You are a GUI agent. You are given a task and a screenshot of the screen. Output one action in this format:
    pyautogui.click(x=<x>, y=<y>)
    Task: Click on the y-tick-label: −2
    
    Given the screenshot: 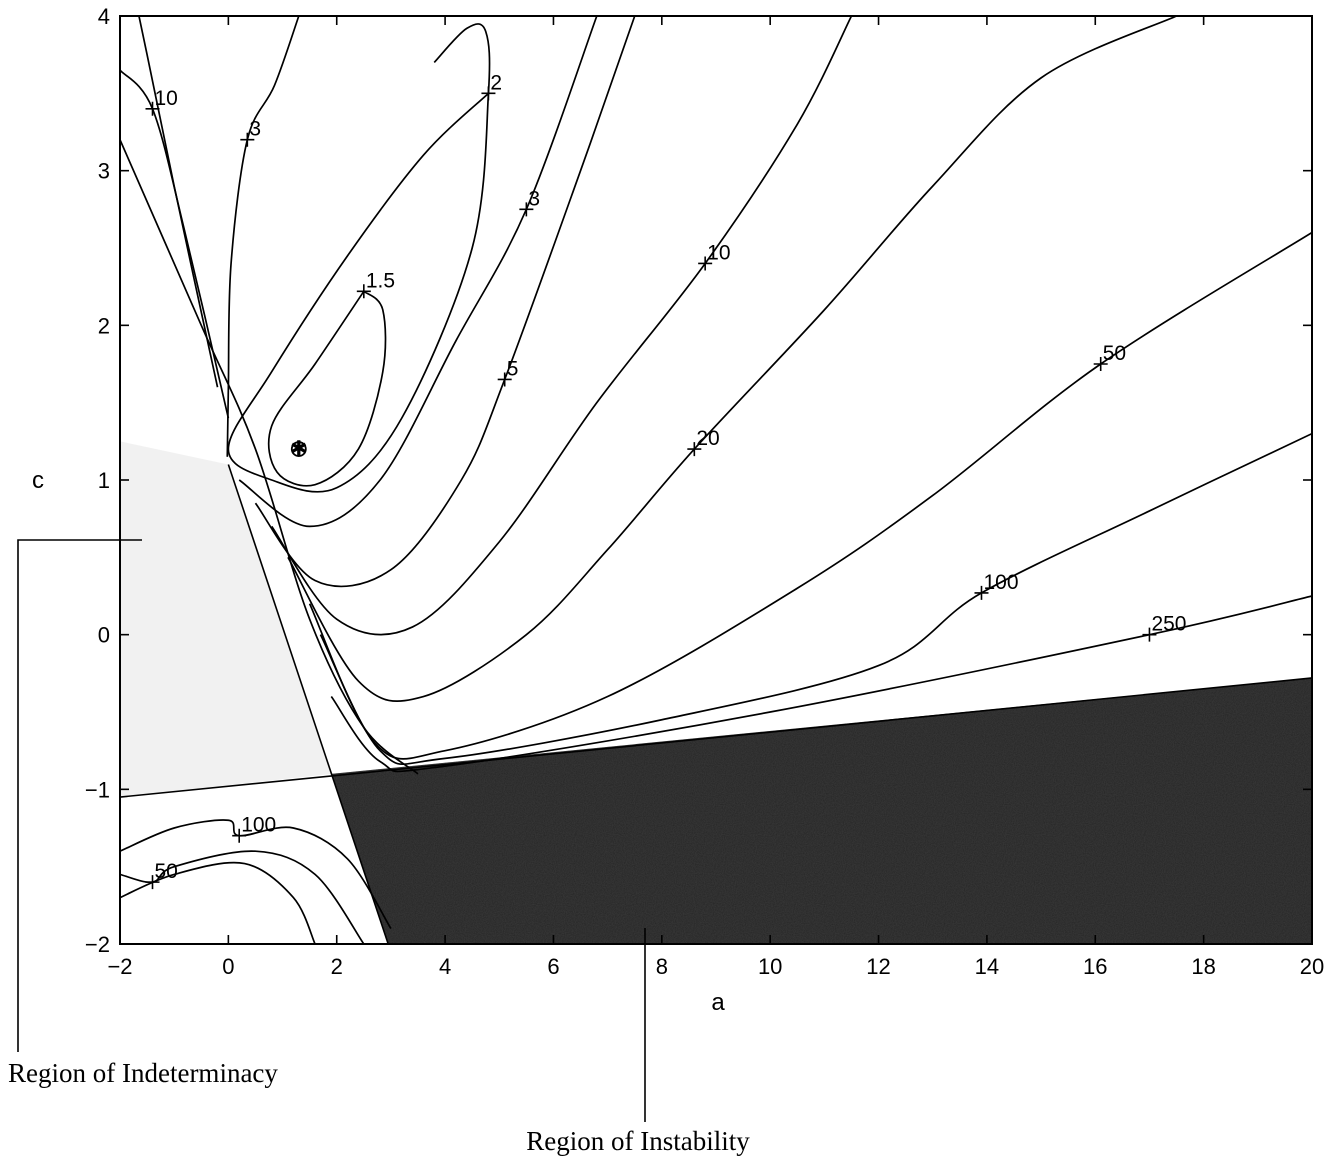 What is the action you would take?
    pyautogui.click(x=97, y=944)
    